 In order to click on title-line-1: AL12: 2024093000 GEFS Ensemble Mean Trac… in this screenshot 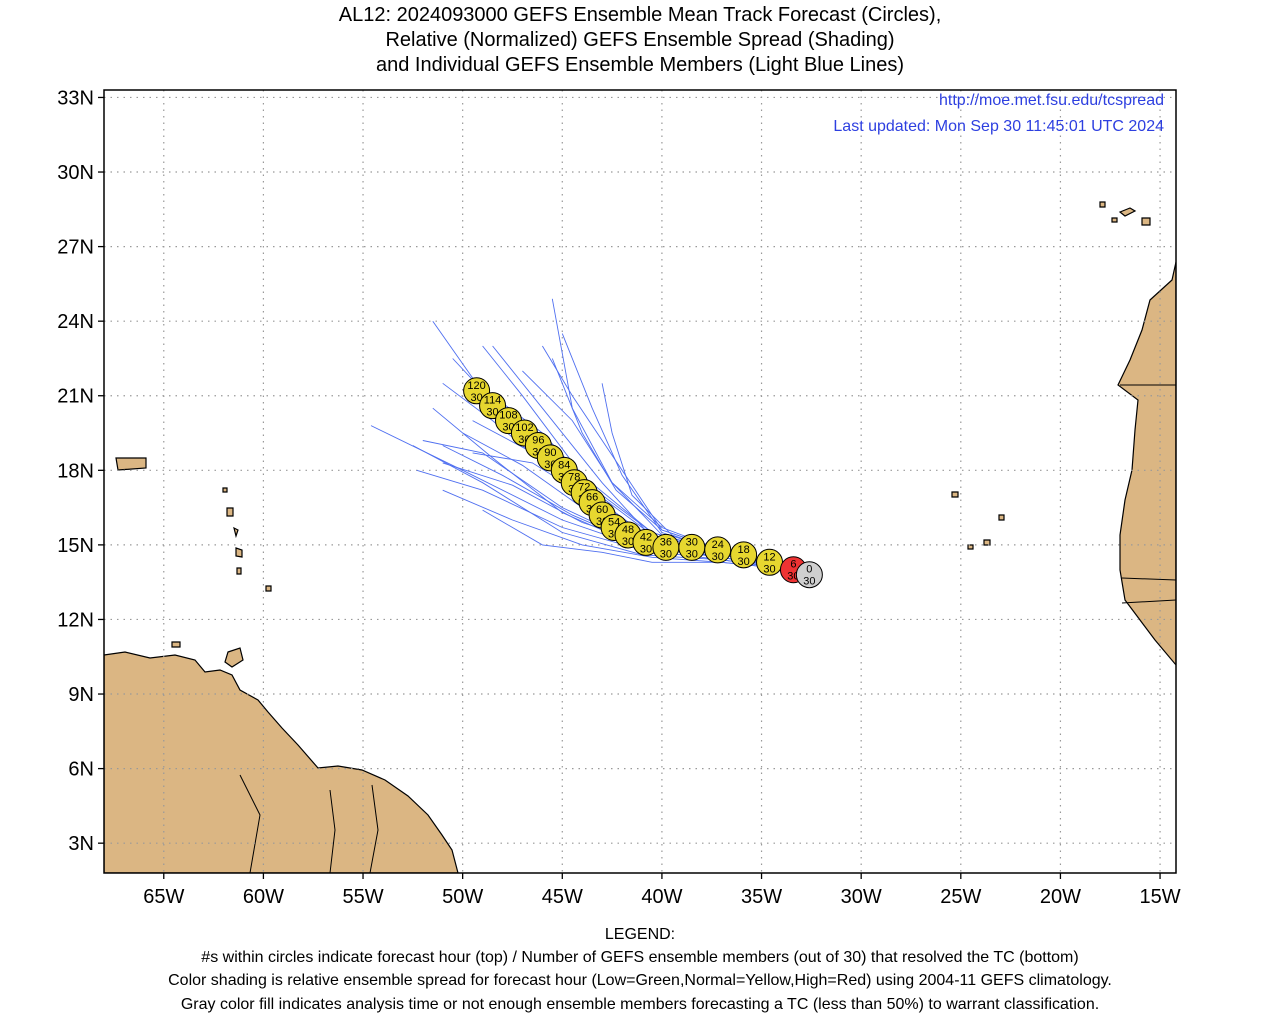, I will do `click(640, 15)`.